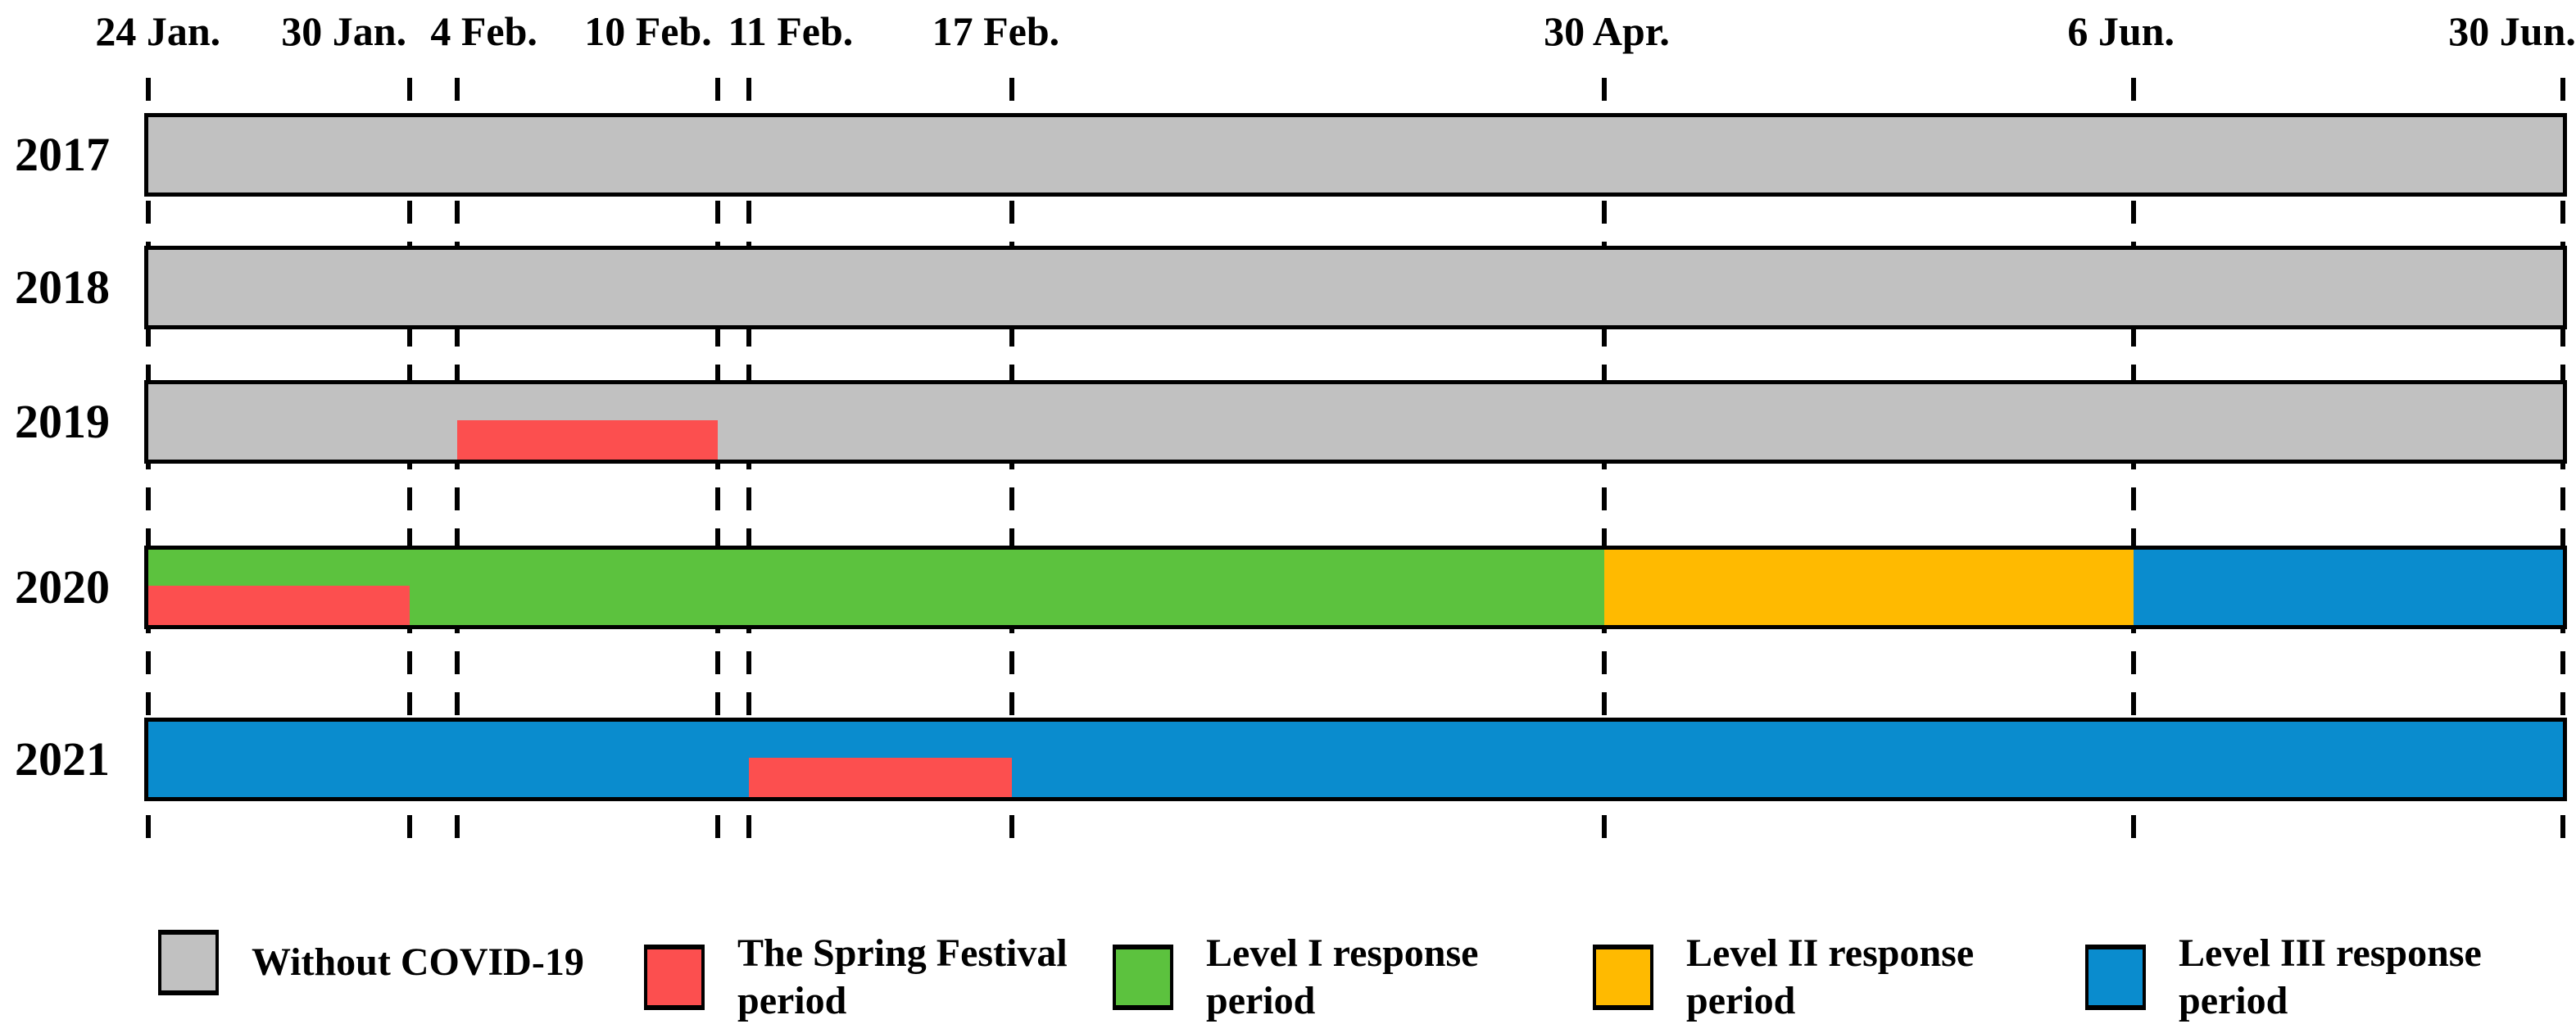 The height and width of the screenshot is (1024, 2576). I want to click on axis-tick-label-24-jan: 24 Jan., so click(158, 31).